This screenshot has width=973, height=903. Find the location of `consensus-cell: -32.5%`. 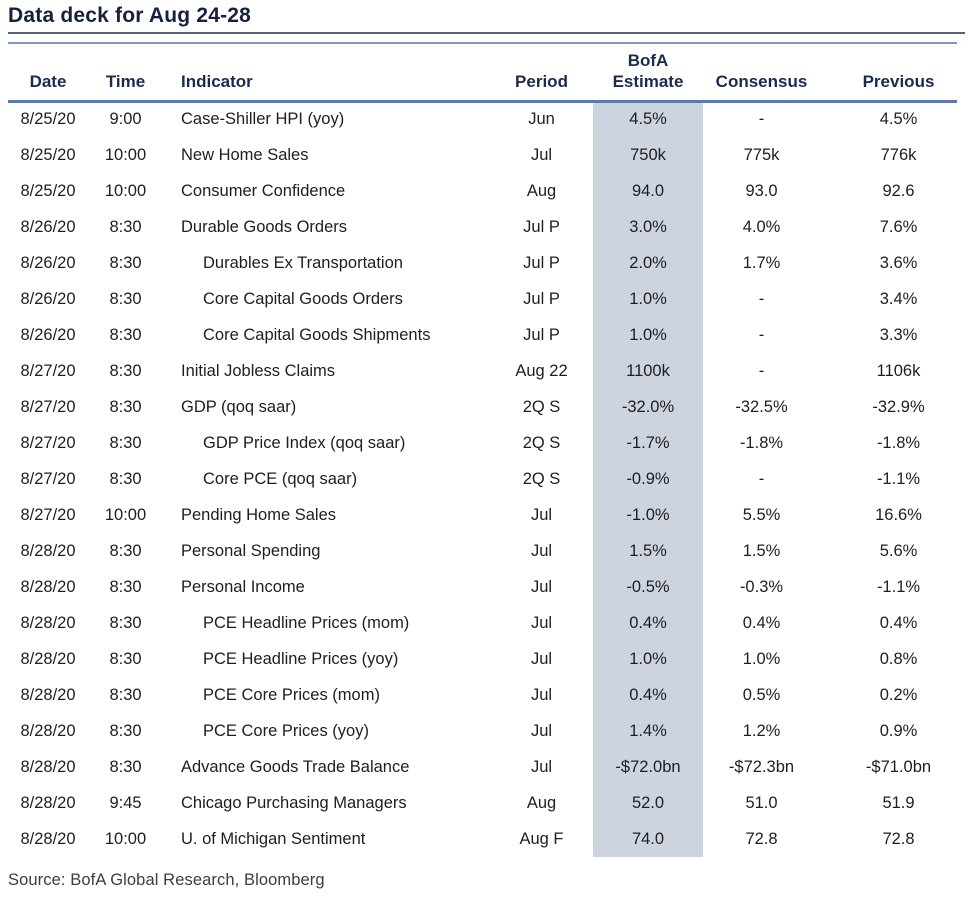

consensus-cell: -32.5% is located at coordinates (761, 406).